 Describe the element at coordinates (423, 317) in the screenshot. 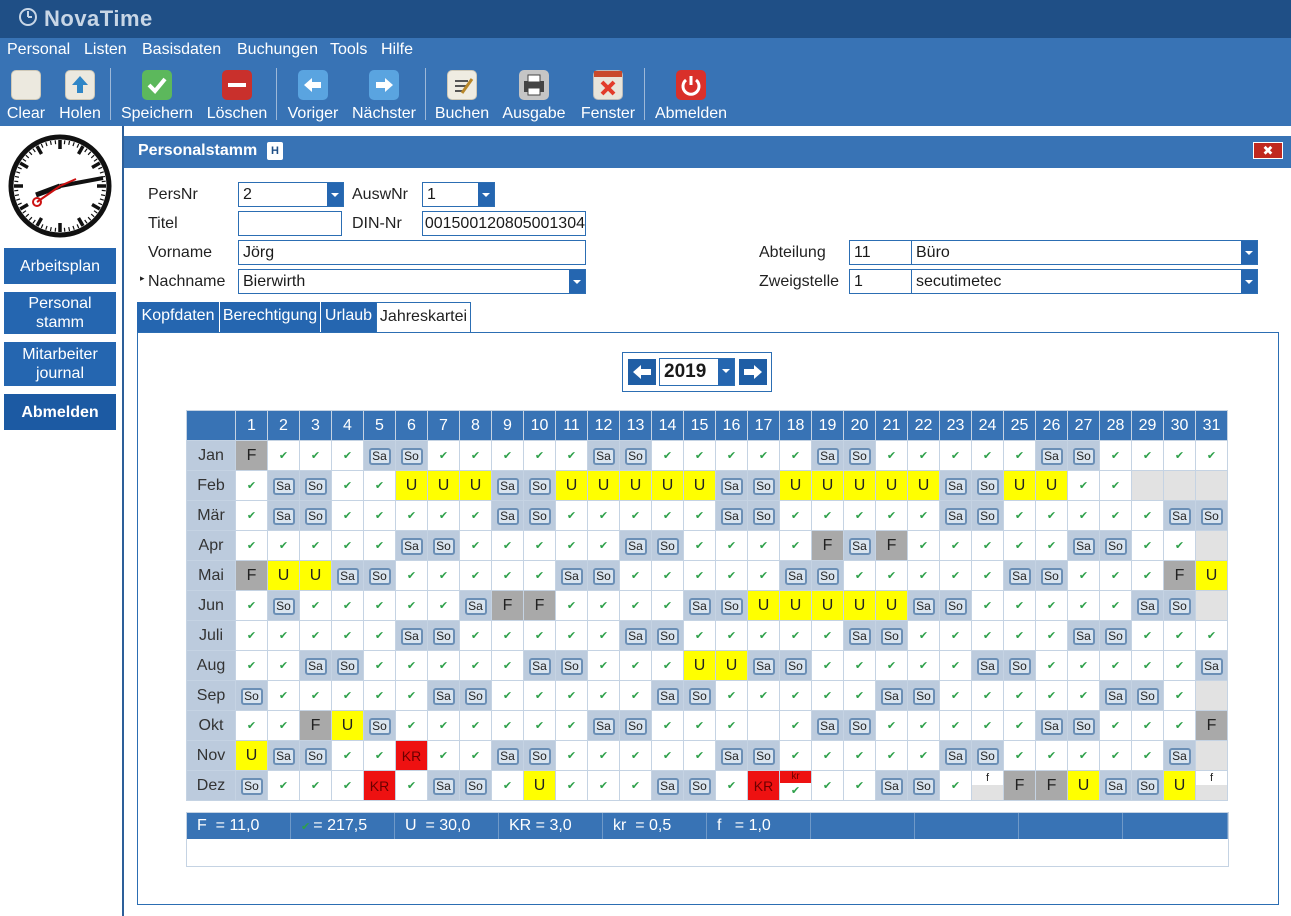

I see `tab-jahreskartei: Jahreskartei` at that location.